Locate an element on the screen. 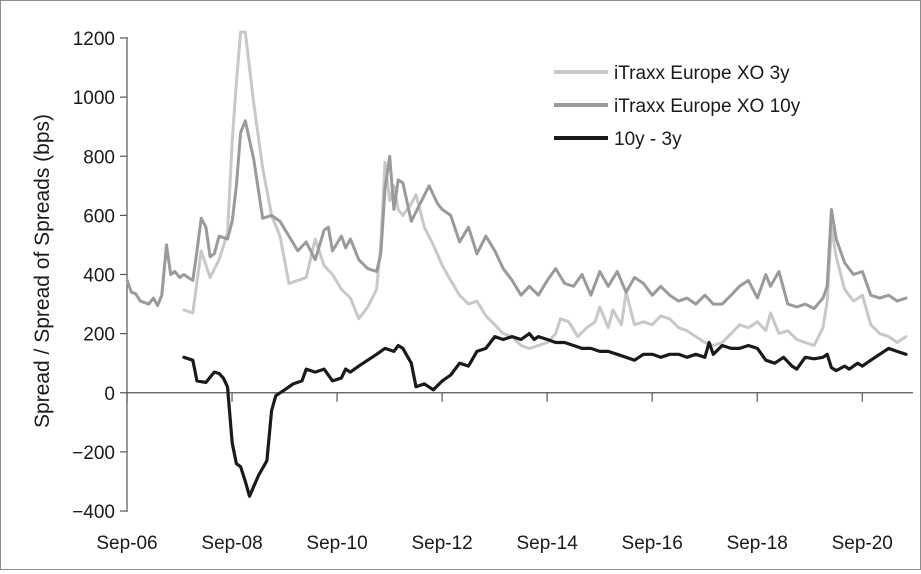  x-tick-label: Sep-06 is located at coordinates (126, 543).